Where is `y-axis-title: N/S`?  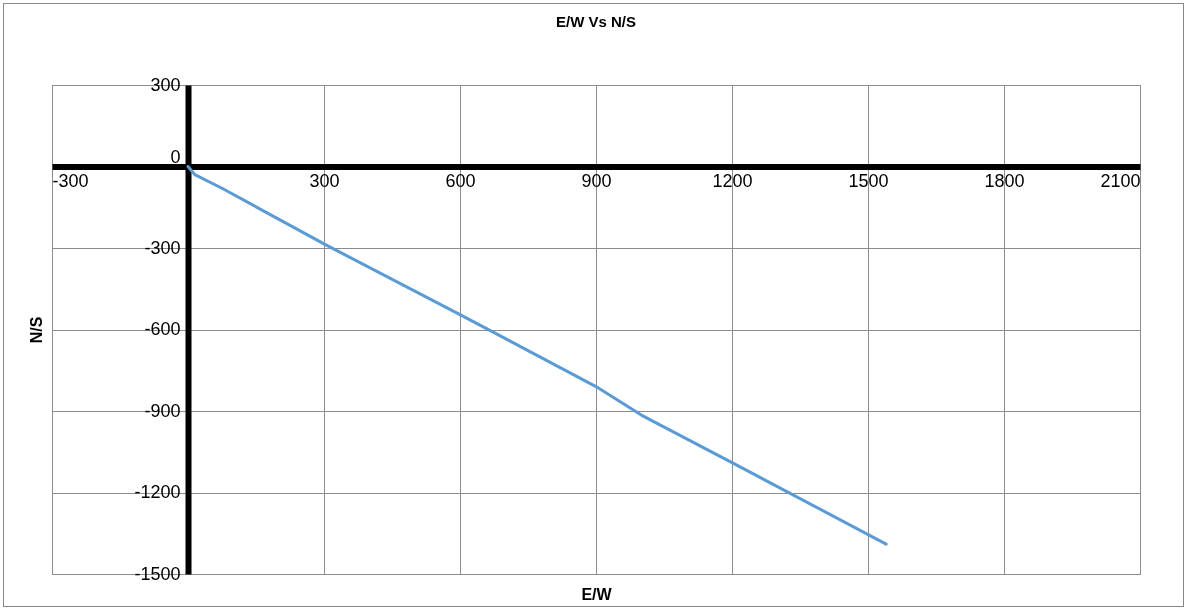 y-axis-title: N/S is located at coordinates (36, 330).